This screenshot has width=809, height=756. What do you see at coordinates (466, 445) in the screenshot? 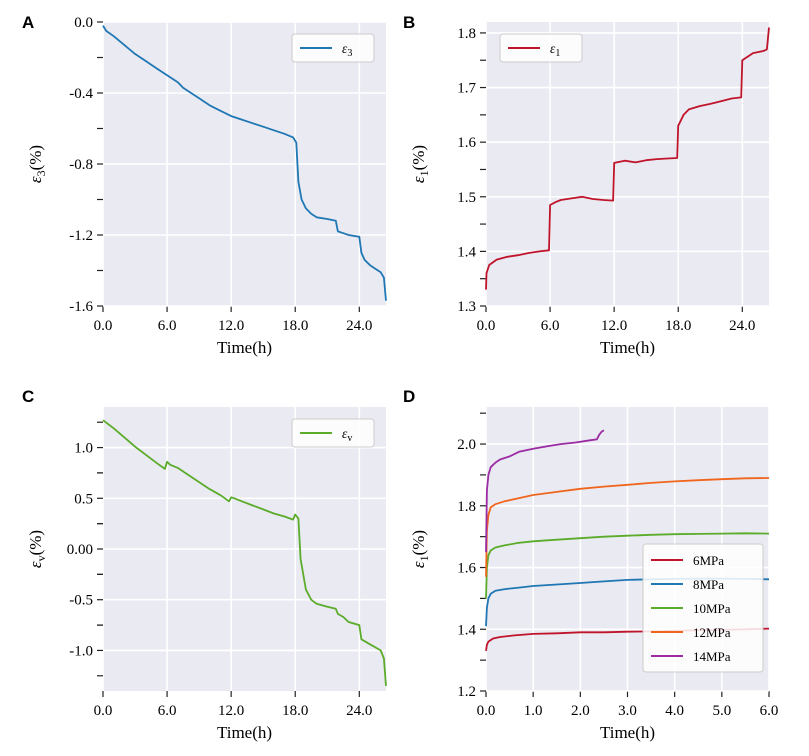
I see `y-tick-label: 2.0` at bounding box center [466, 445].